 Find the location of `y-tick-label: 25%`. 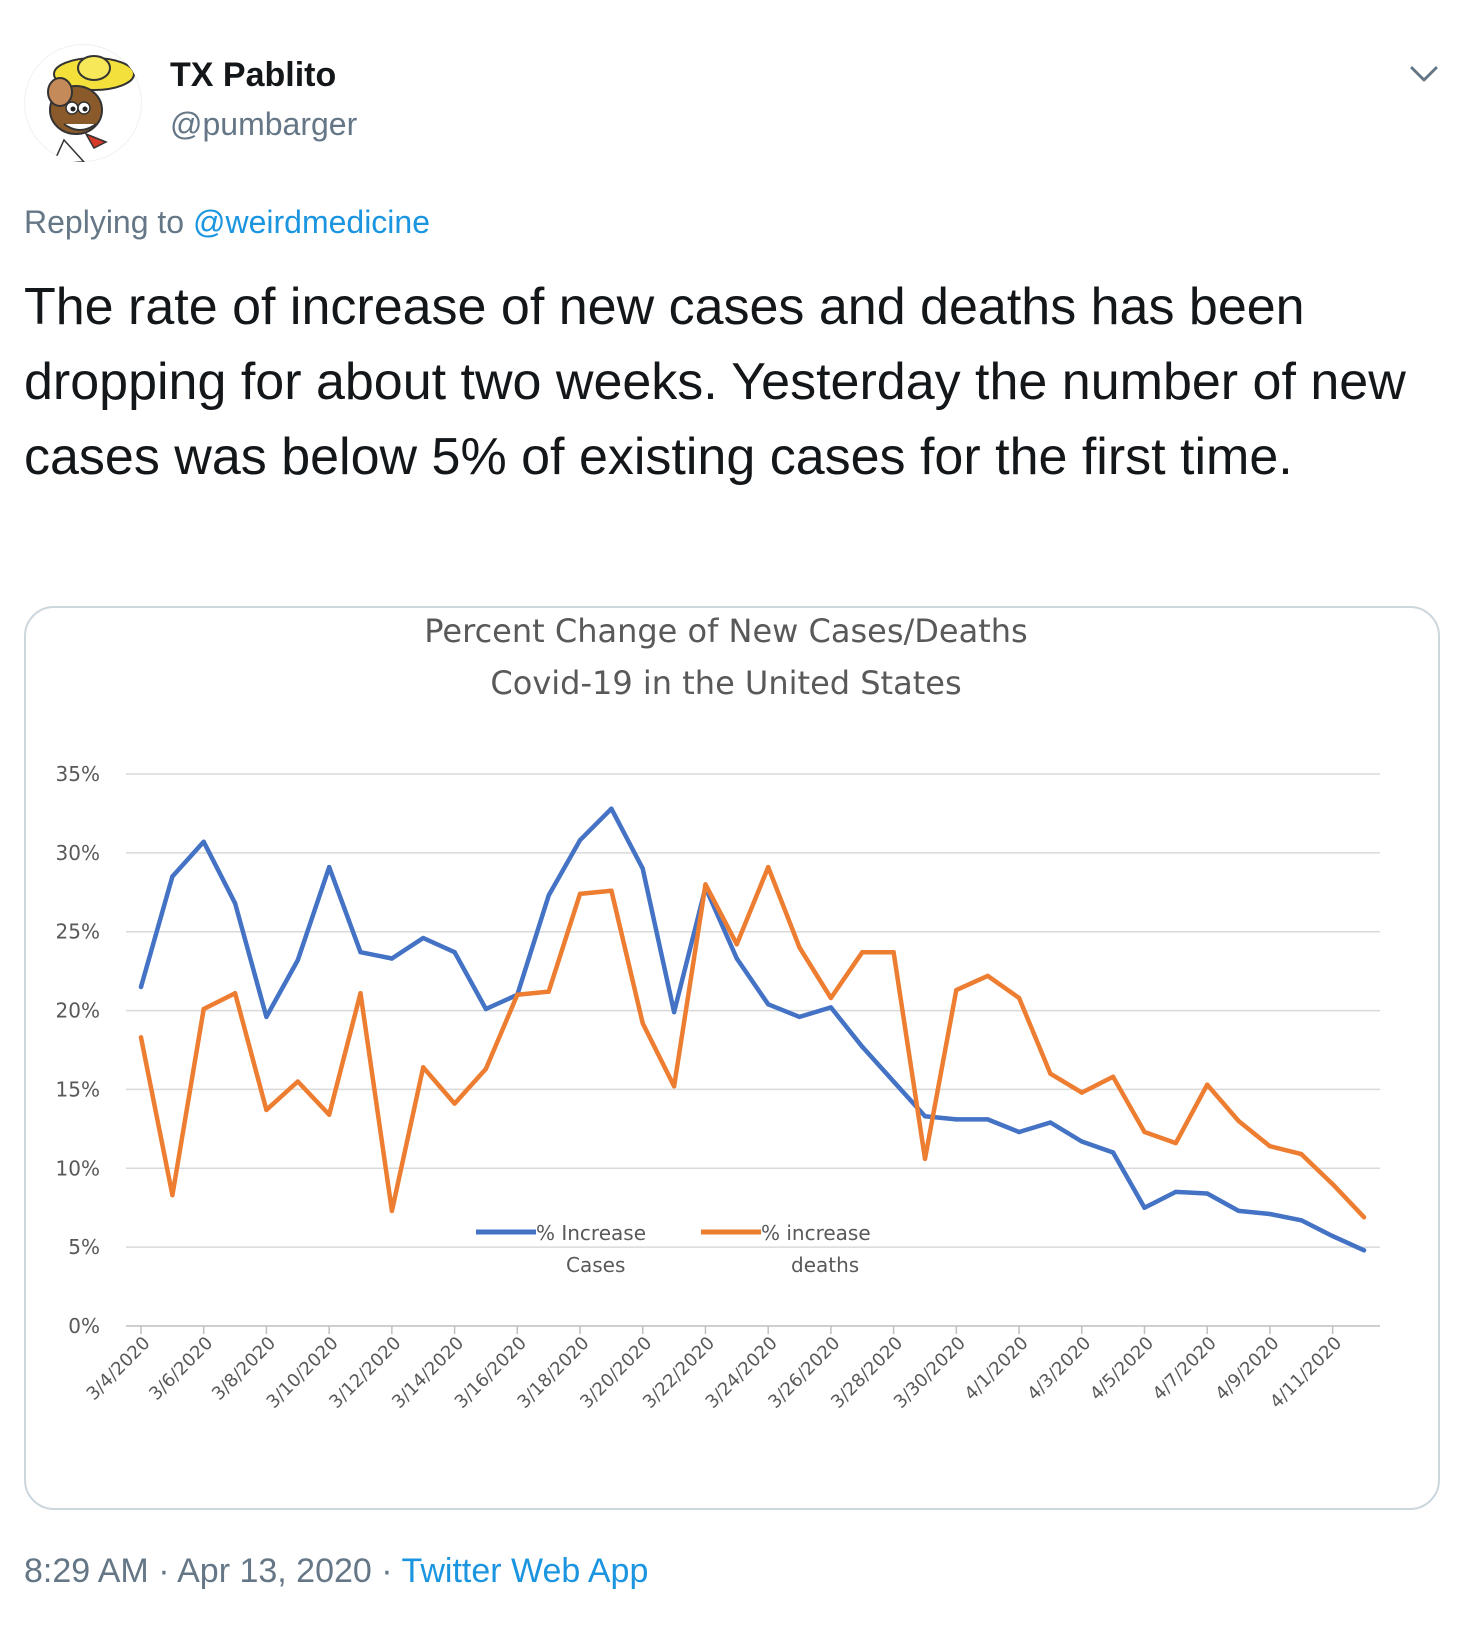

y-tick-label: 25% is located at coordinates (78, 932).